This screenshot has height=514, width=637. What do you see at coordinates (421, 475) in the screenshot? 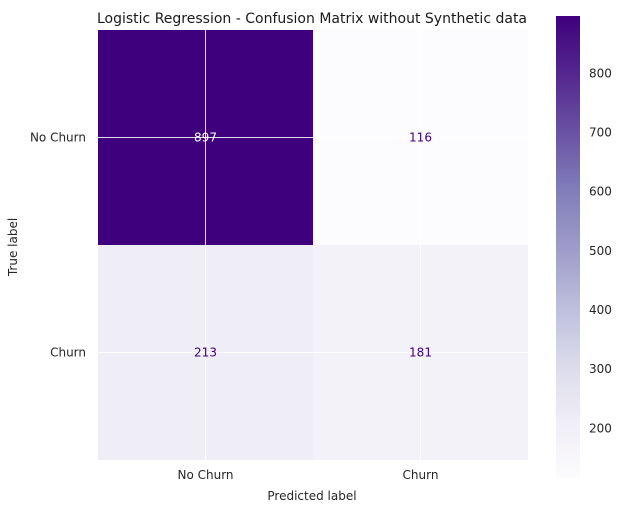
I see `x-tick-label: Churn` at bounding box center [421, 475].